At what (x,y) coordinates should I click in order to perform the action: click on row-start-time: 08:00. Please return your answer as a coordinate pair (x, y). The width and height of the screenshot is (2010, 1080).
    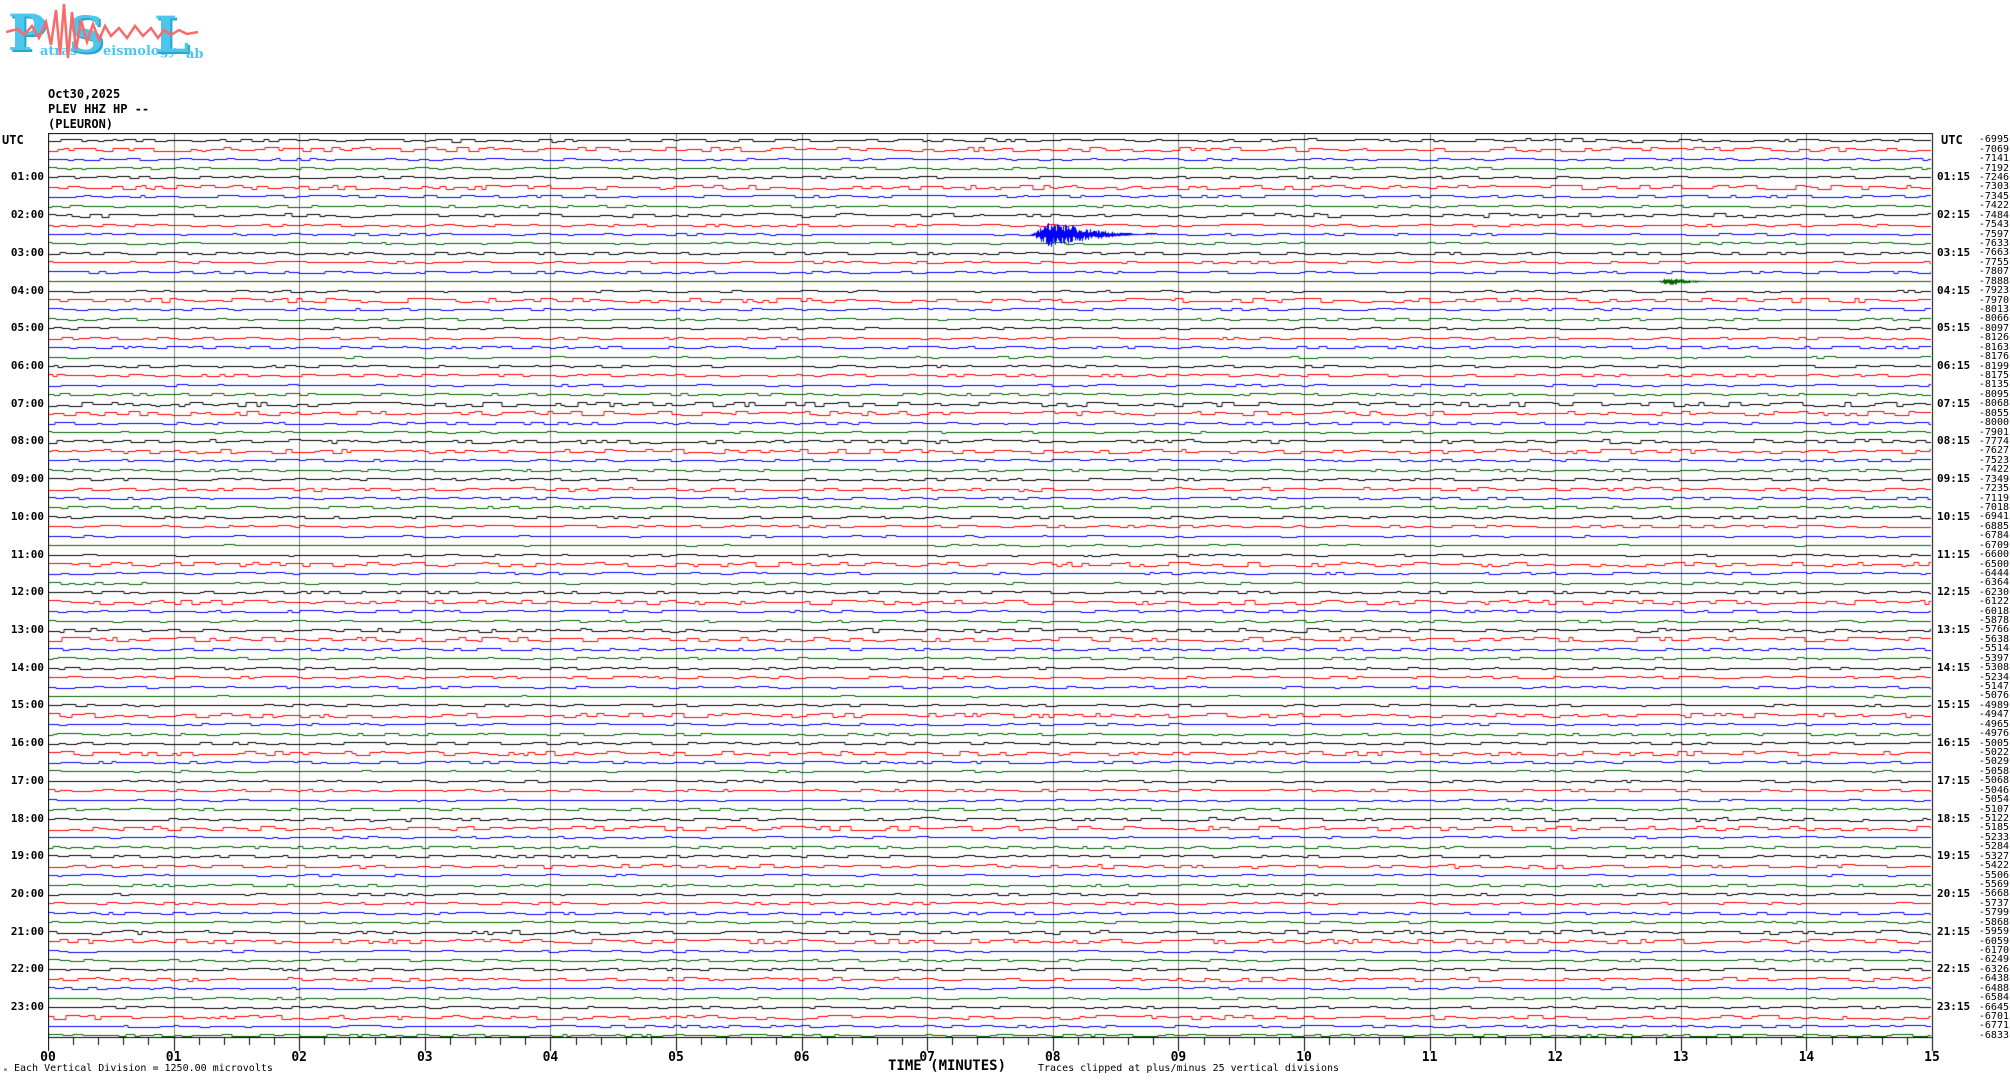
    Looking at the image, I should click on (27, 441).